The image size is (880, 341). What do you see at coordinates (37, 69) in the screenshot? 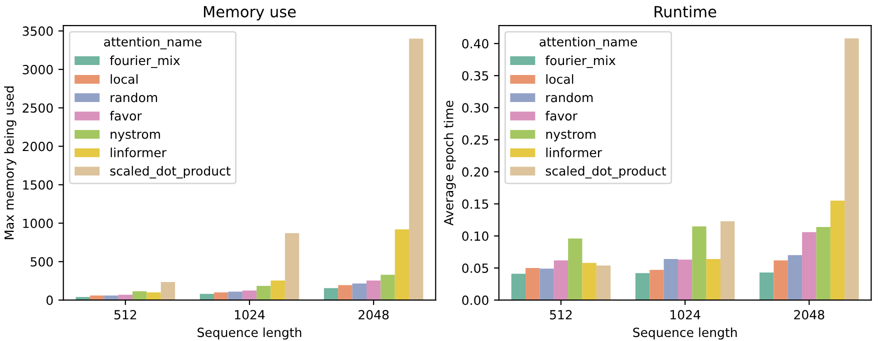
I see `y-tick-label: 3000` at bounding box center [37, 69].